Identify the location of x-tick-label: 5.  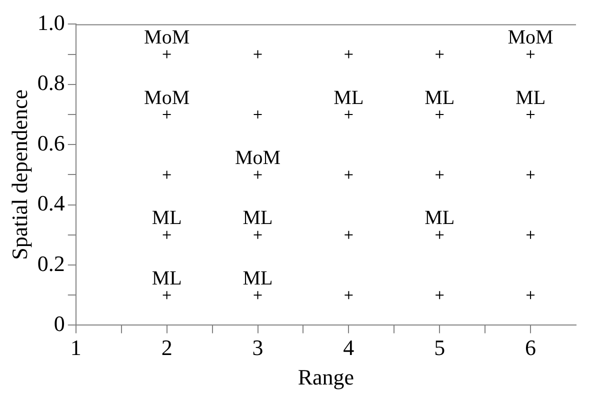
(440, 347).